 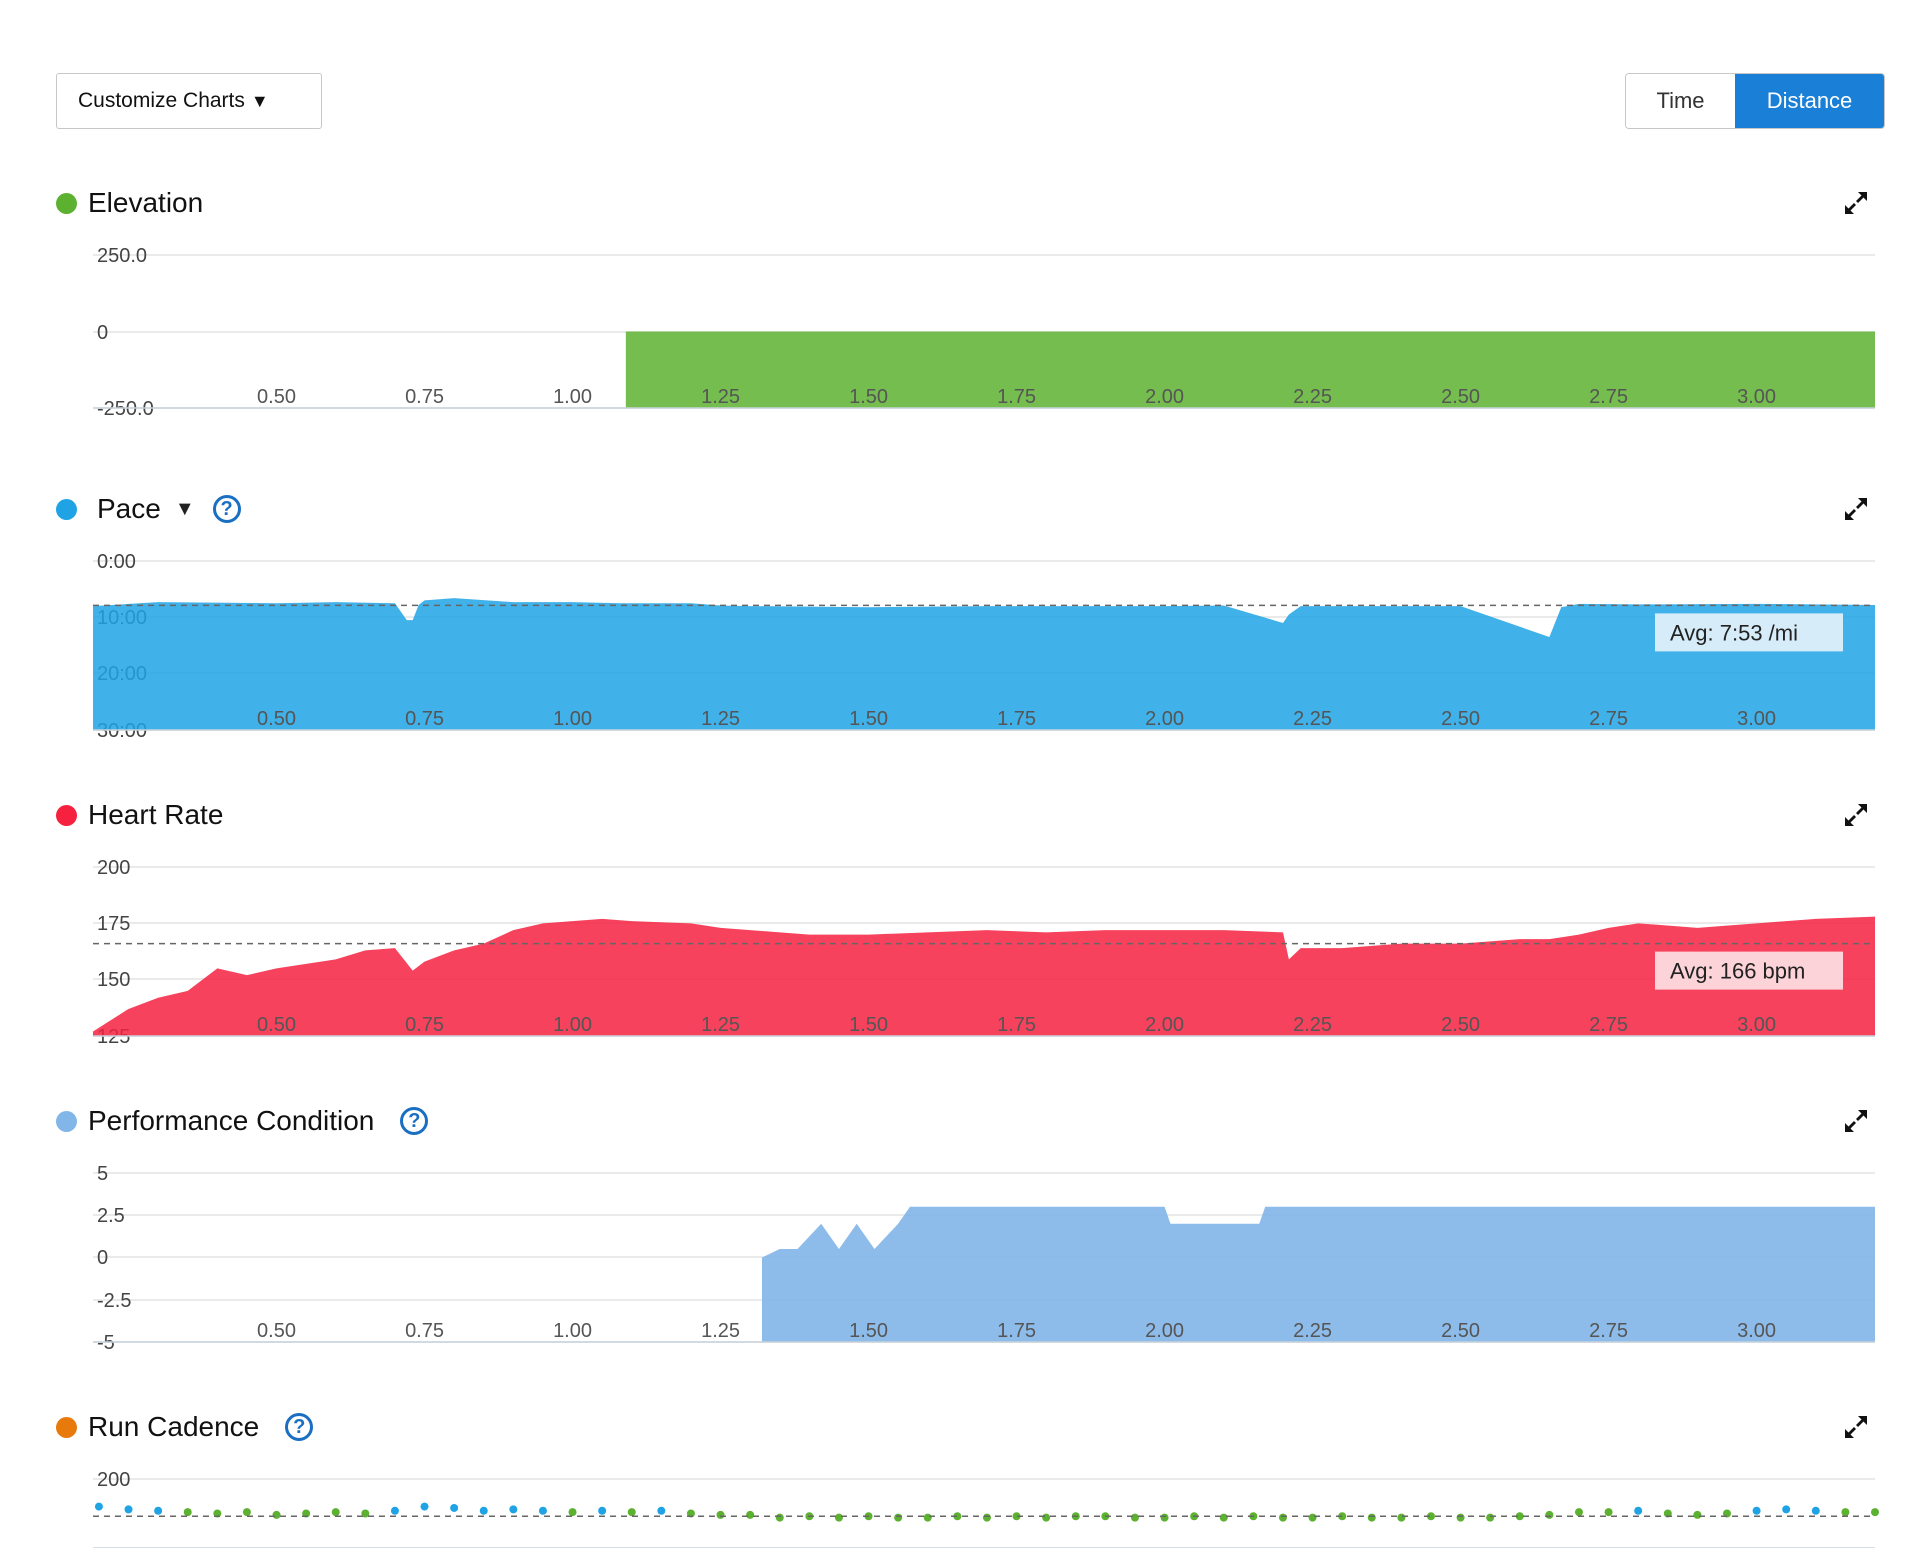 I want to click on time-toggle-button: Time, so click(x=1680, y=101).